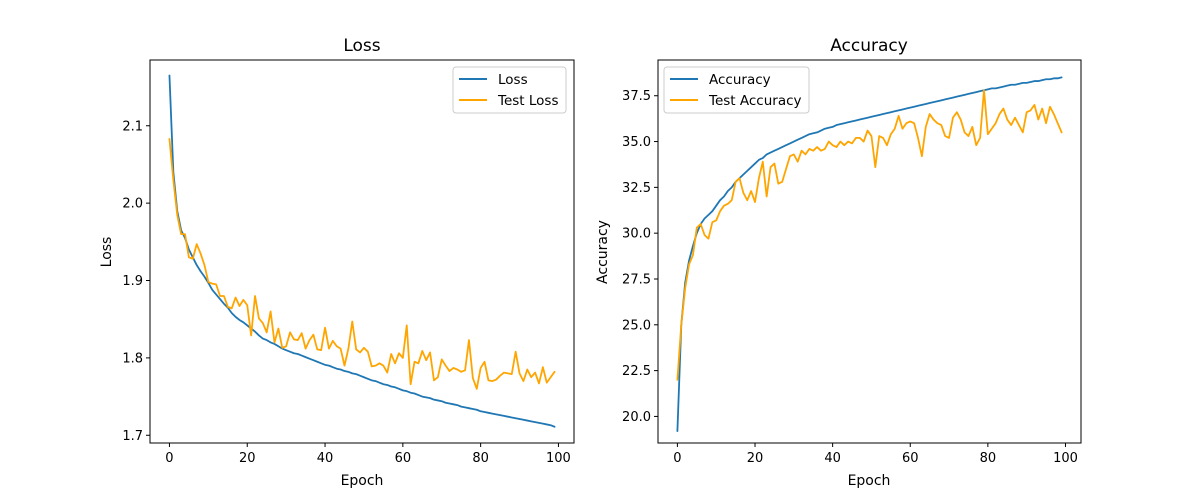  I want to click on loss-y-ticks: 1.7 1.8 1.9 2.0 2.1, so click(136, 281).